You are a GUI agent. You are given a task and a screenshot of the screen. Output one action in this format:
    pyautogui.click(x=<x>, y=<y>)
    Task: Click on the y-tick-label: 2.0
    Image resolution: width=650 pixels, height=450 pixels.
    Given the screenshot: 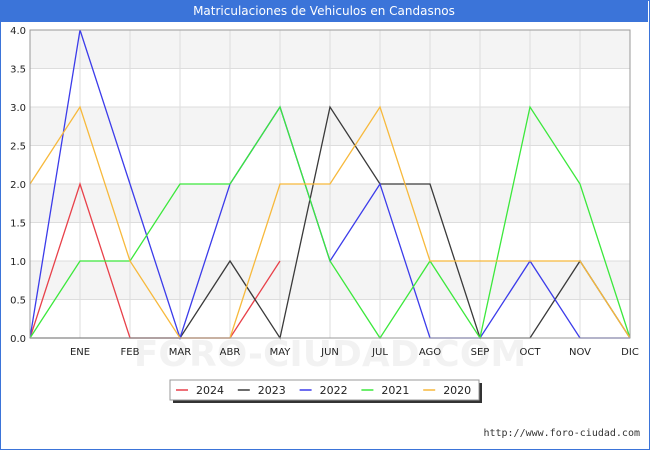 What is the action you would take?
    pyautogui.click(x=18, y=185)
    